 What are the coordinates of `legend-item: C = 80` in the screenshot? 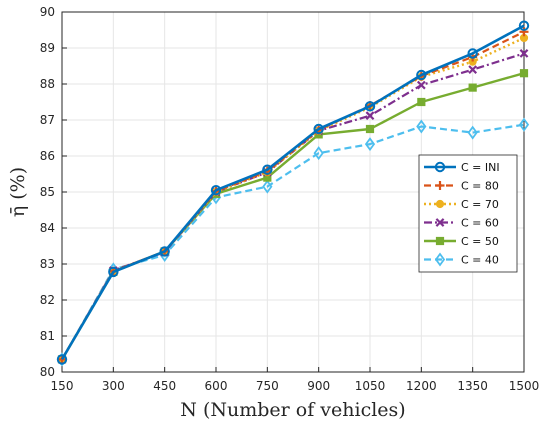 It's located at (461, 186).